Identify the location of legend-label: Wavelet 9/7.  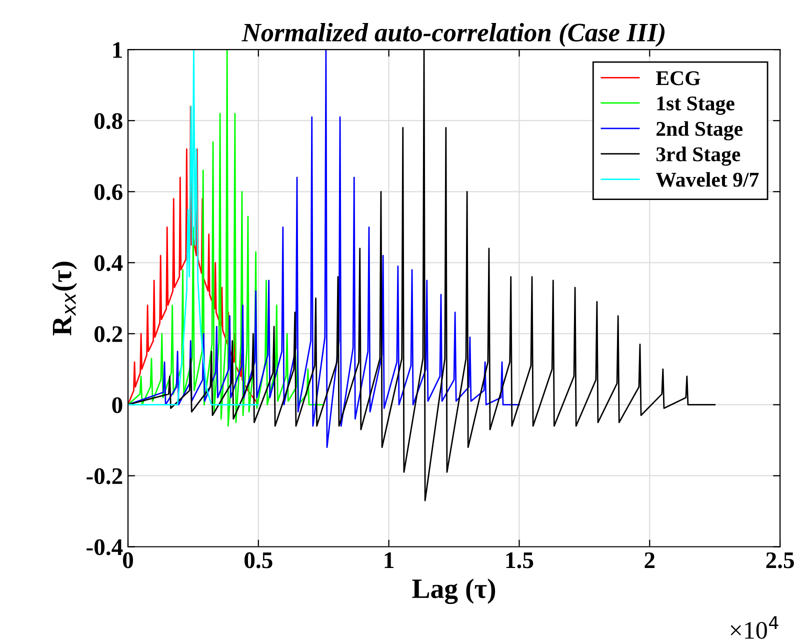
(707, 179).